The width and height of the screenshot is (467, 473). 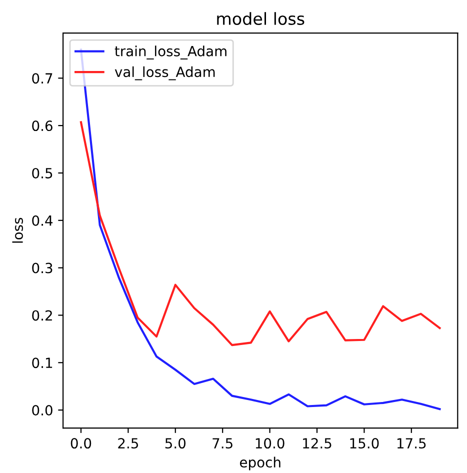 I want to click on chart-title: model loss, so click(x=260, y=19).